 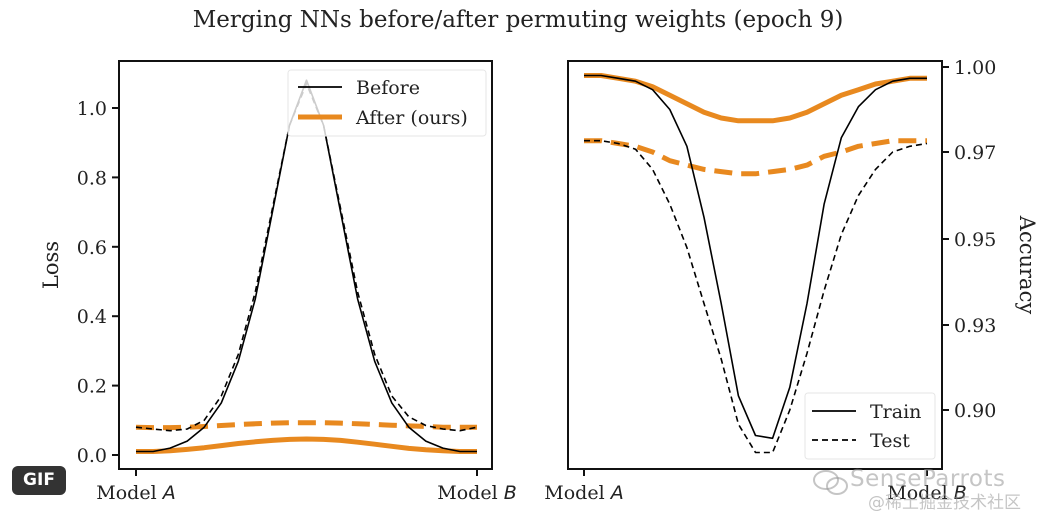 What do you see at coordinates (975, 326) in the screenshot?
I see `y-tick-label: 0.93` at bounding box center [975, 326].